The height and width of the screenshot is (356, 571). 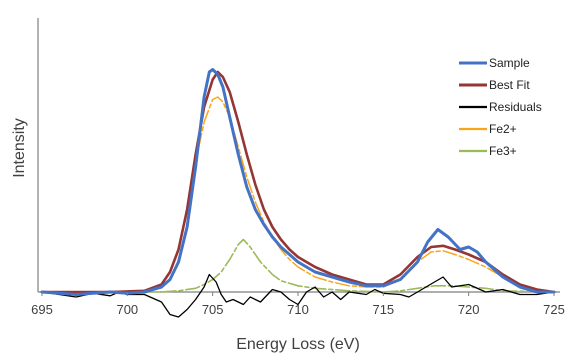 I want to click on legend-label-sample: Sample, so click(x=509, y=63).